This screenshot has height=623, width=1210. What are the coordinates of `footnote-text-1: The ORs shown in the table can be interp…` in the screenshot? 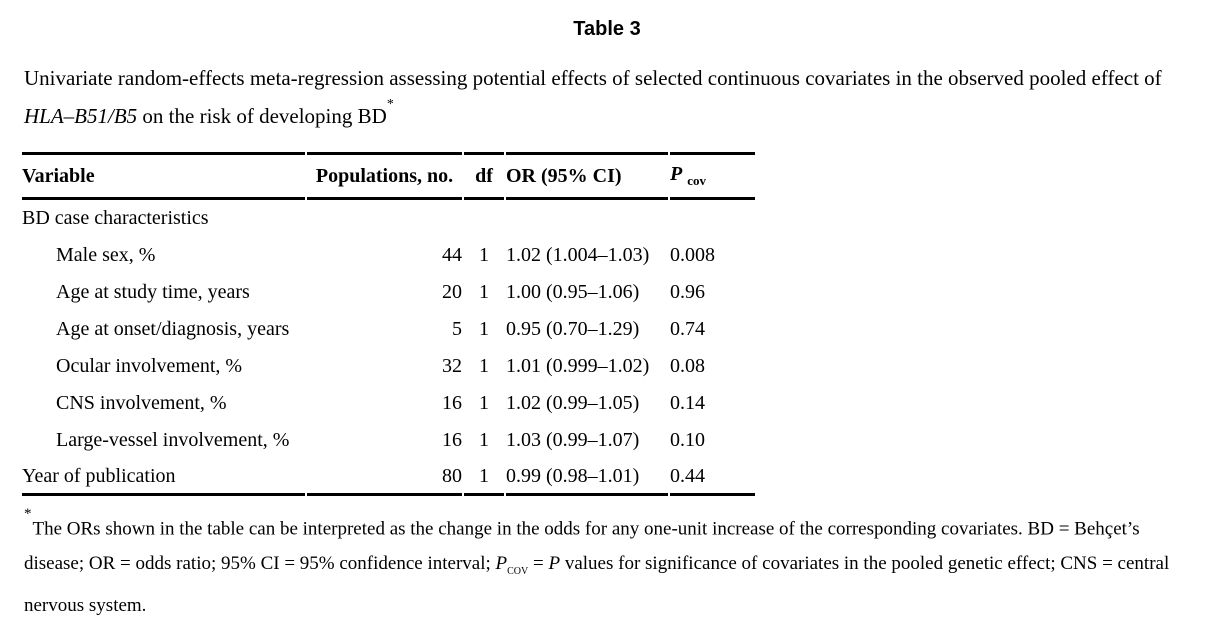 It's located at (582, 546).